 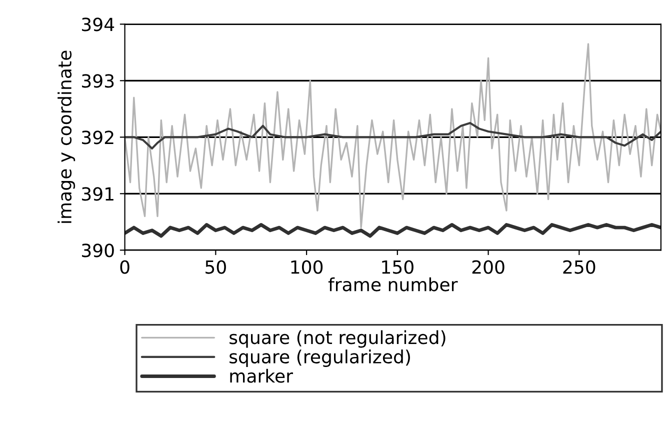 What do you see at coordinates (98, 251) in the screenshot?
I see `y-tick-label: 390` at bounding box center [98, 251].